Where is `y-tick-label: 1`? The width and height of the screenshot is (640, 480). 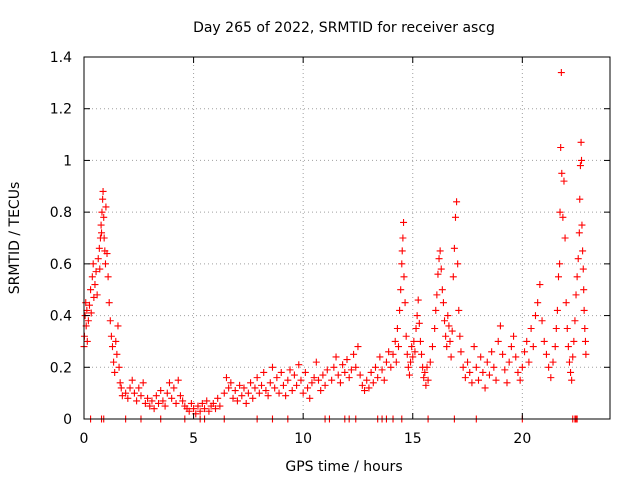 y-tick-label: 1 is located at coordinates (67, 161).